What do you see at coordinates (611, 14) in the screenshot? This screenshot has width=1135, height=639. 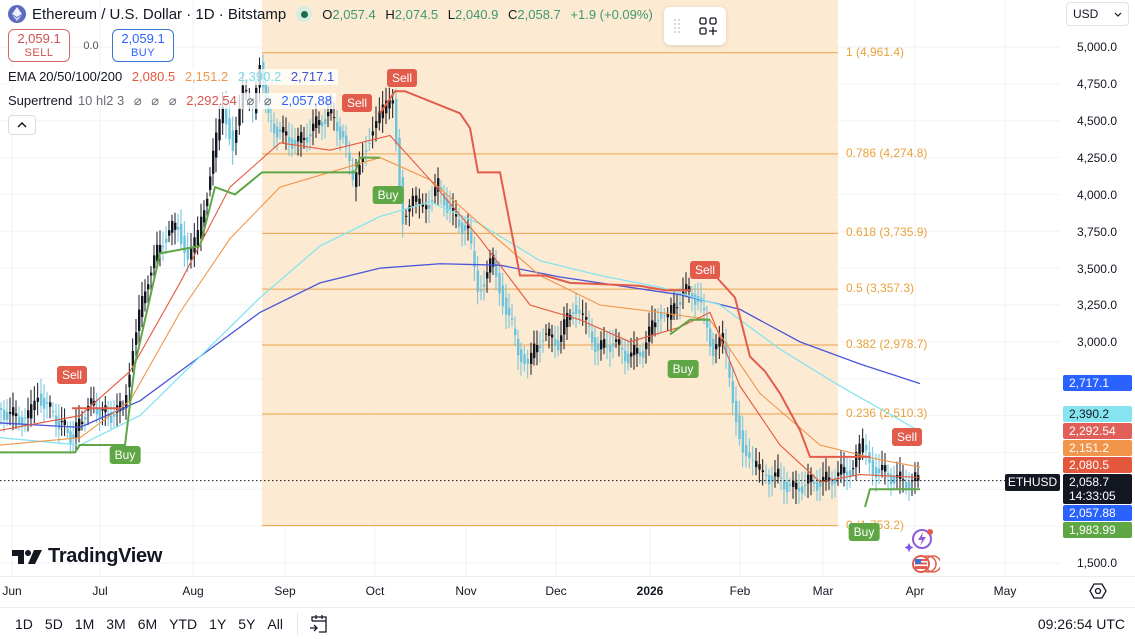 I see `change-value: +1.9 (+0.09%)` at bounding box center [611, 14].